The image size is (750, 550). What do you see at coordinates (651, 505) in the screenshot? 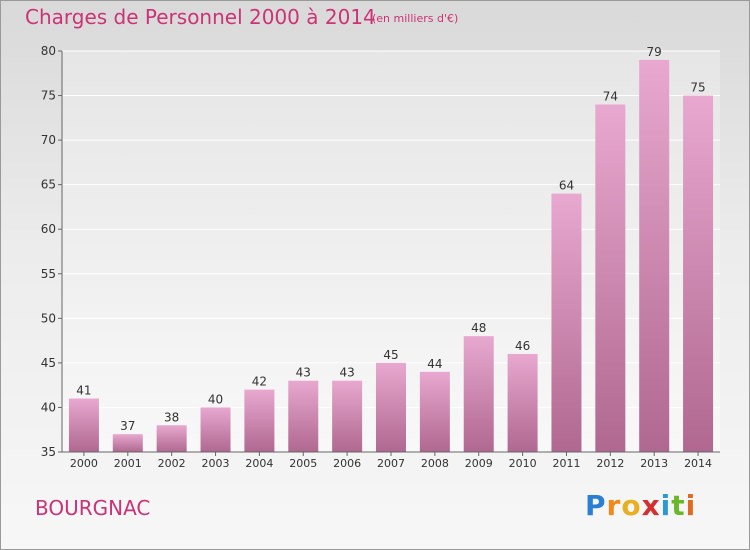
I see `logo-letter: x` at bounding box center [651, 505].